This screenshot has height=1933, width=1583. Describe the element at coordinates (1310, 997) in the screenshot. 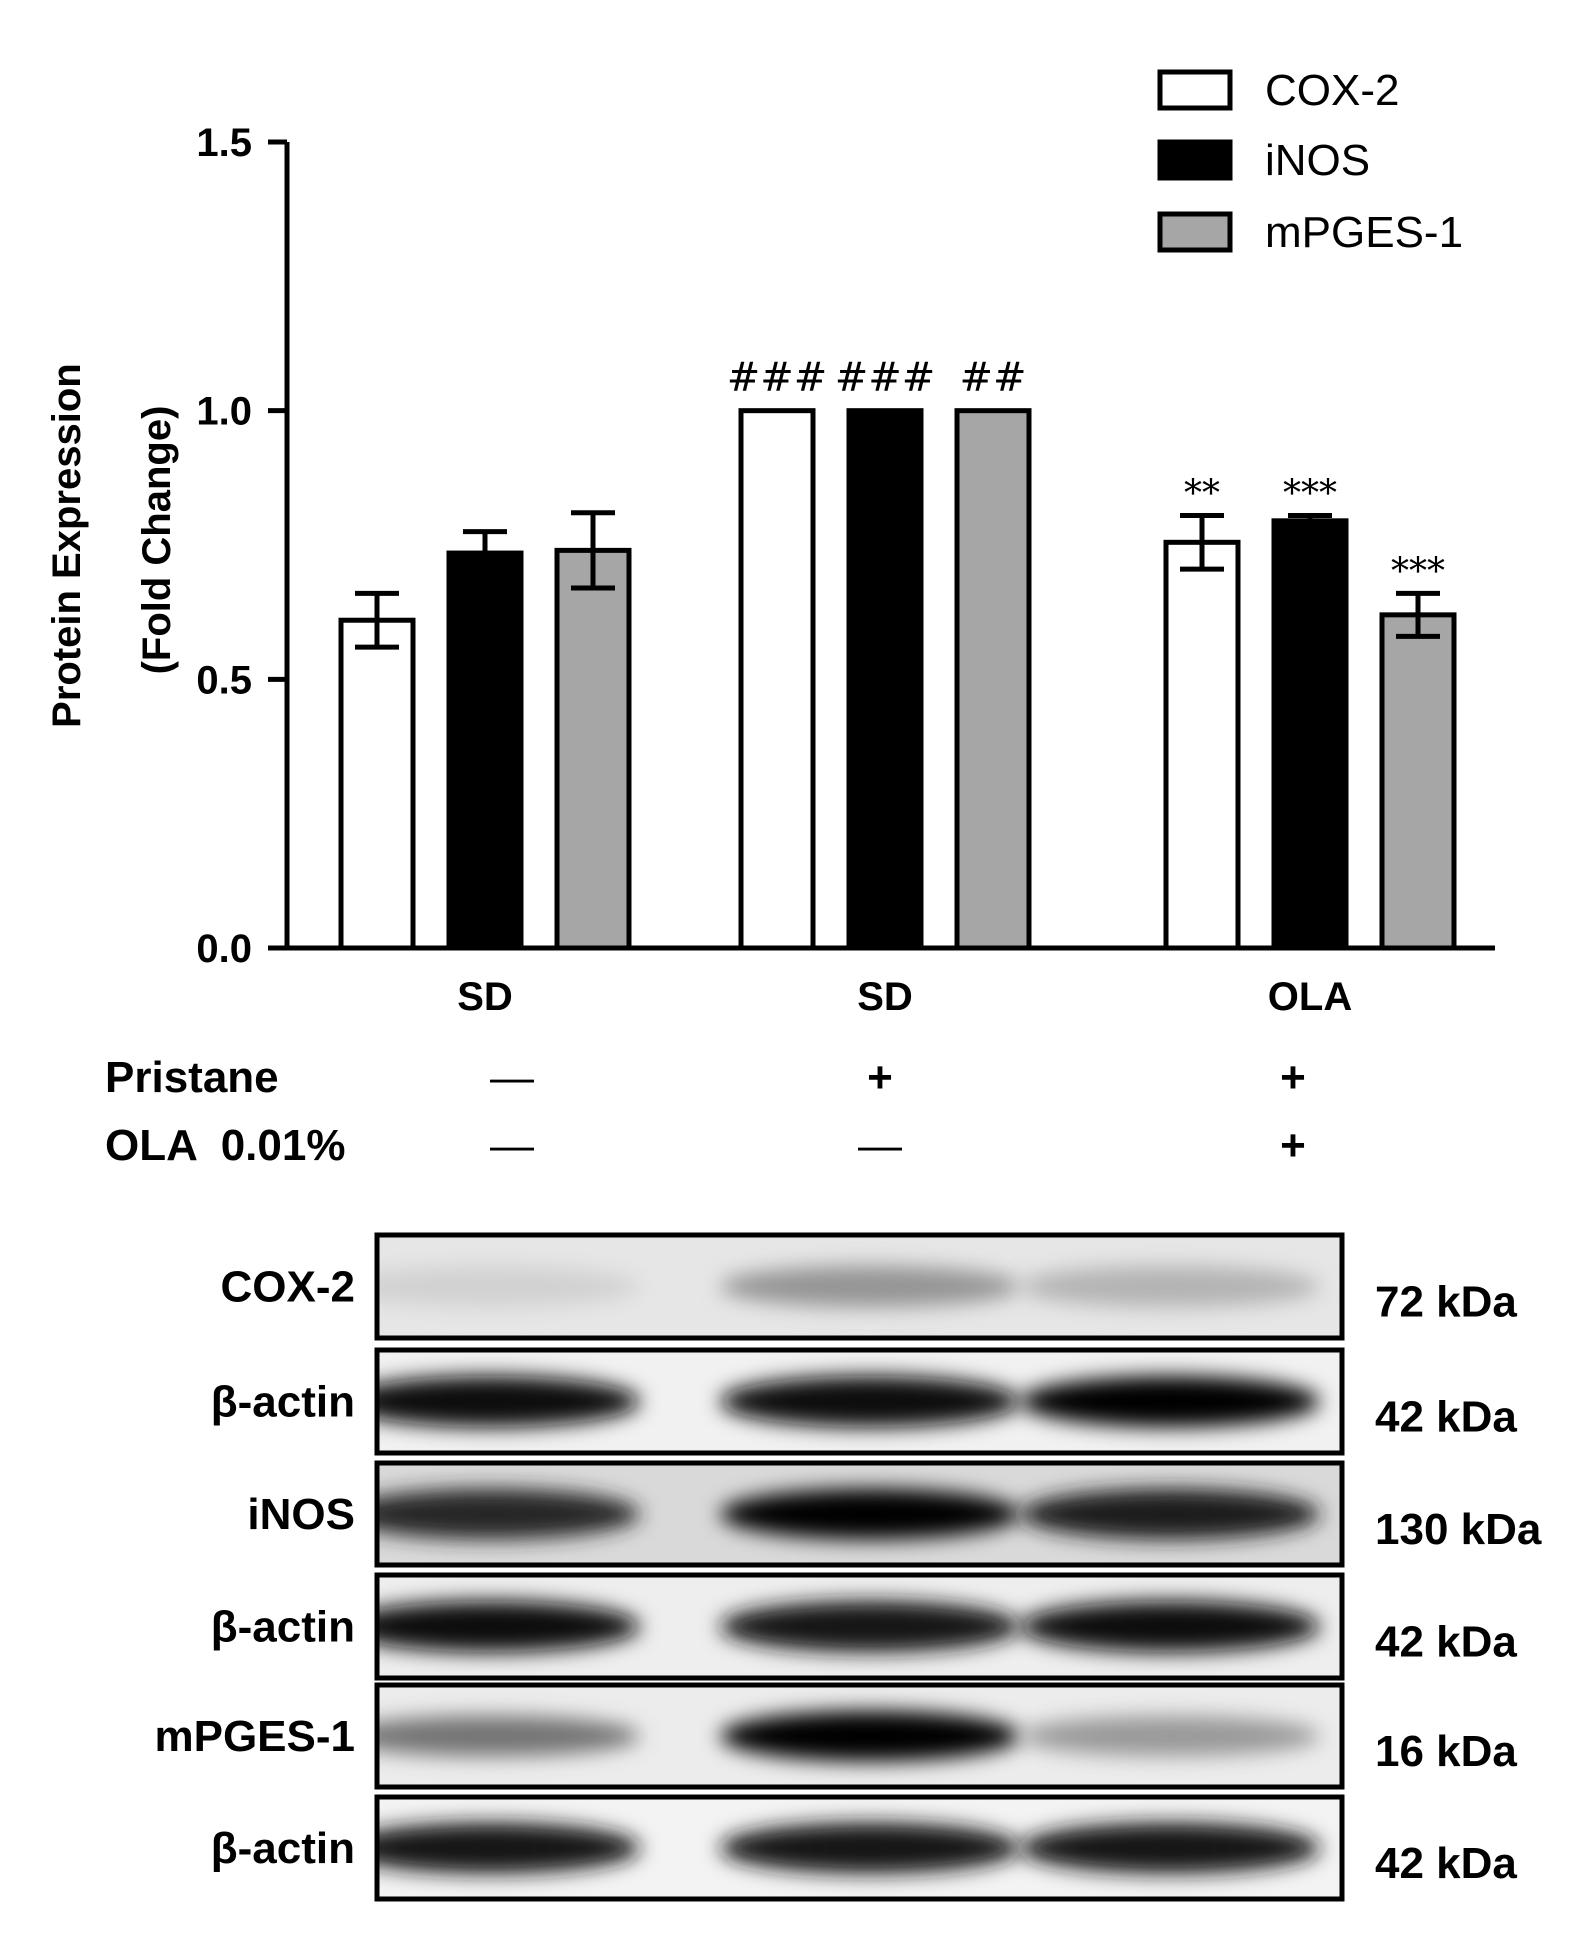

I see `x-category-label: OLA` at that location.